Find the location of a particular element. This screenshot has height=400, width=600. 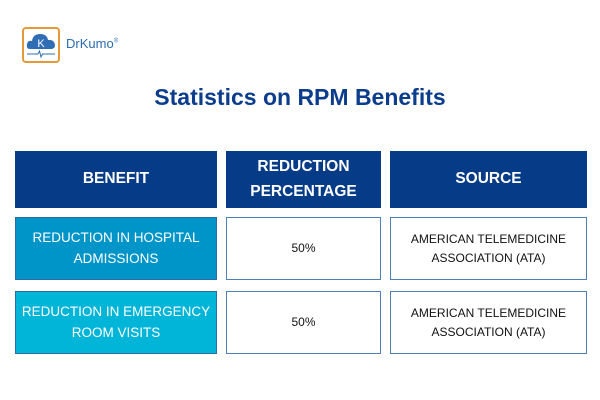

header-source: SOURCE is located at coordinates (488, 179).